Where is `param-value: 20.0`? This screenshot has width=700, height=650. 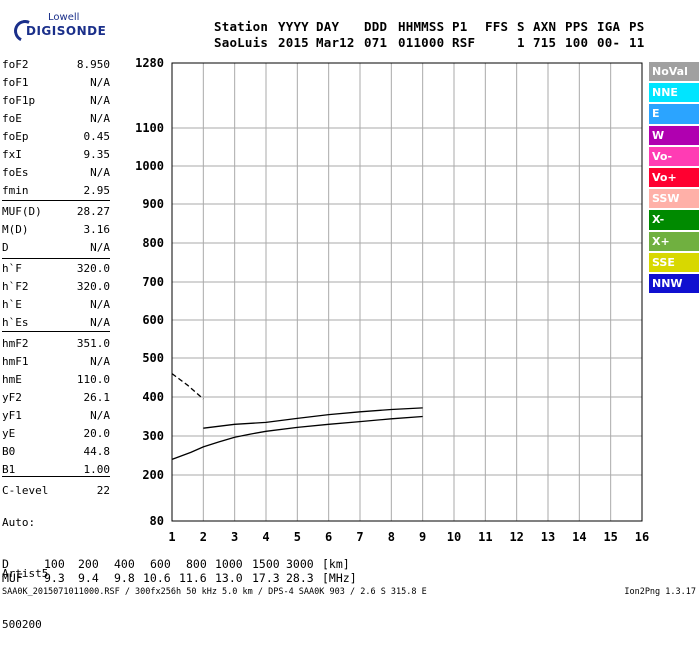
param-value: 20.0 is located at coordinates (97, 433).